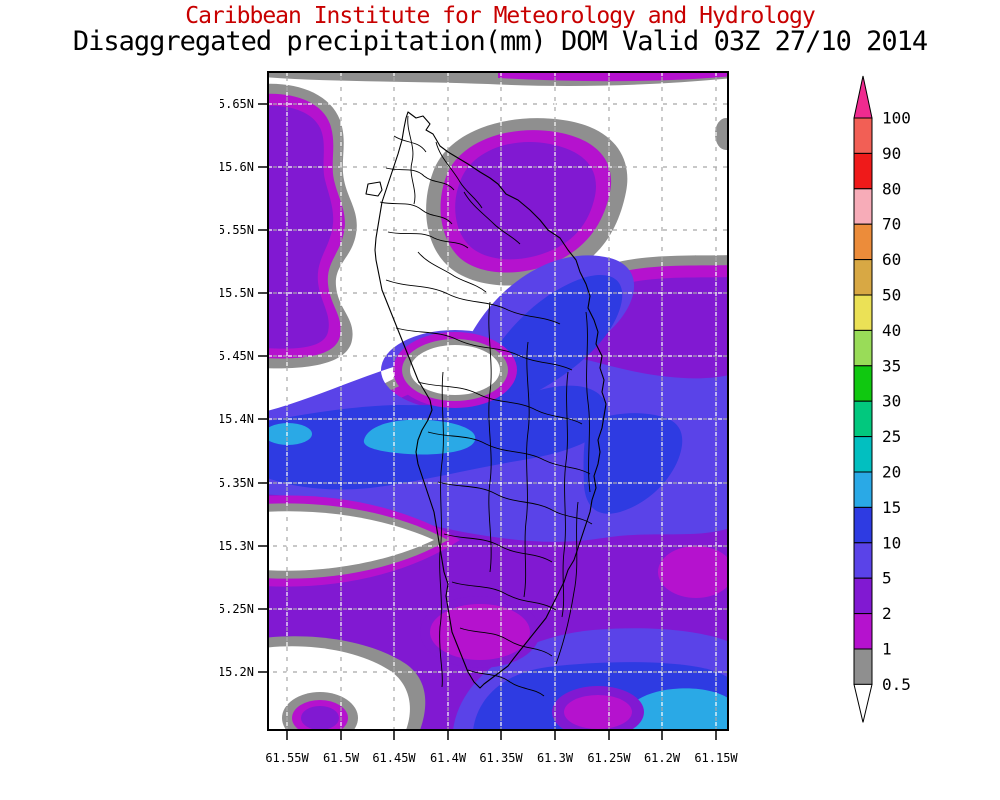 The width and height of the screenshot is (1000, 800). I want to click on colorbar-value-label: 80, so click(891, 188).